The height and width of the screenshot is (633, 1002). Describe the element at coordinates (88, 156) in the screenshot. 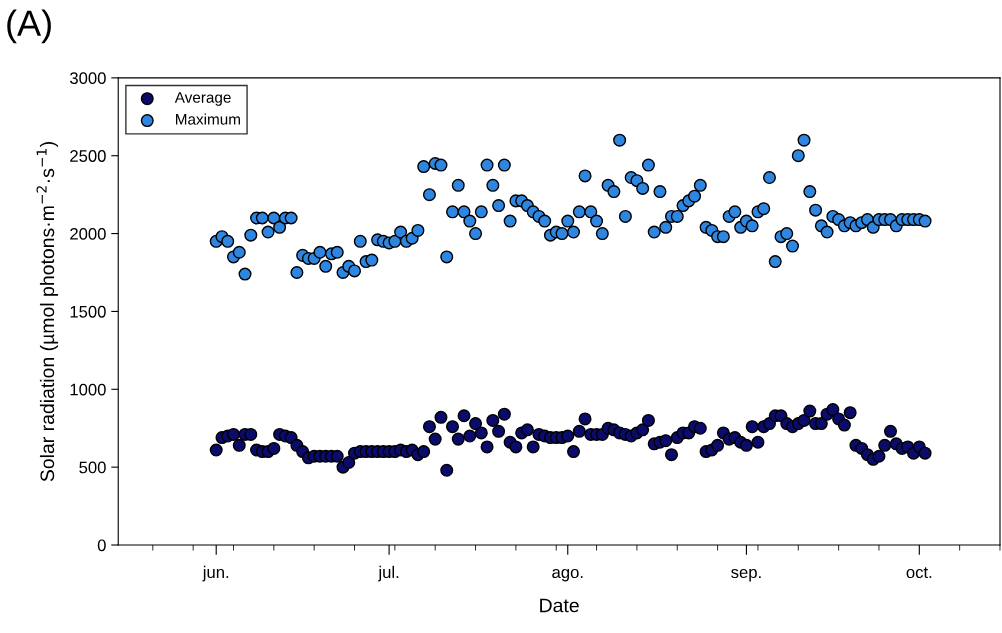

I see `y-tick-label: 2500` at that location.